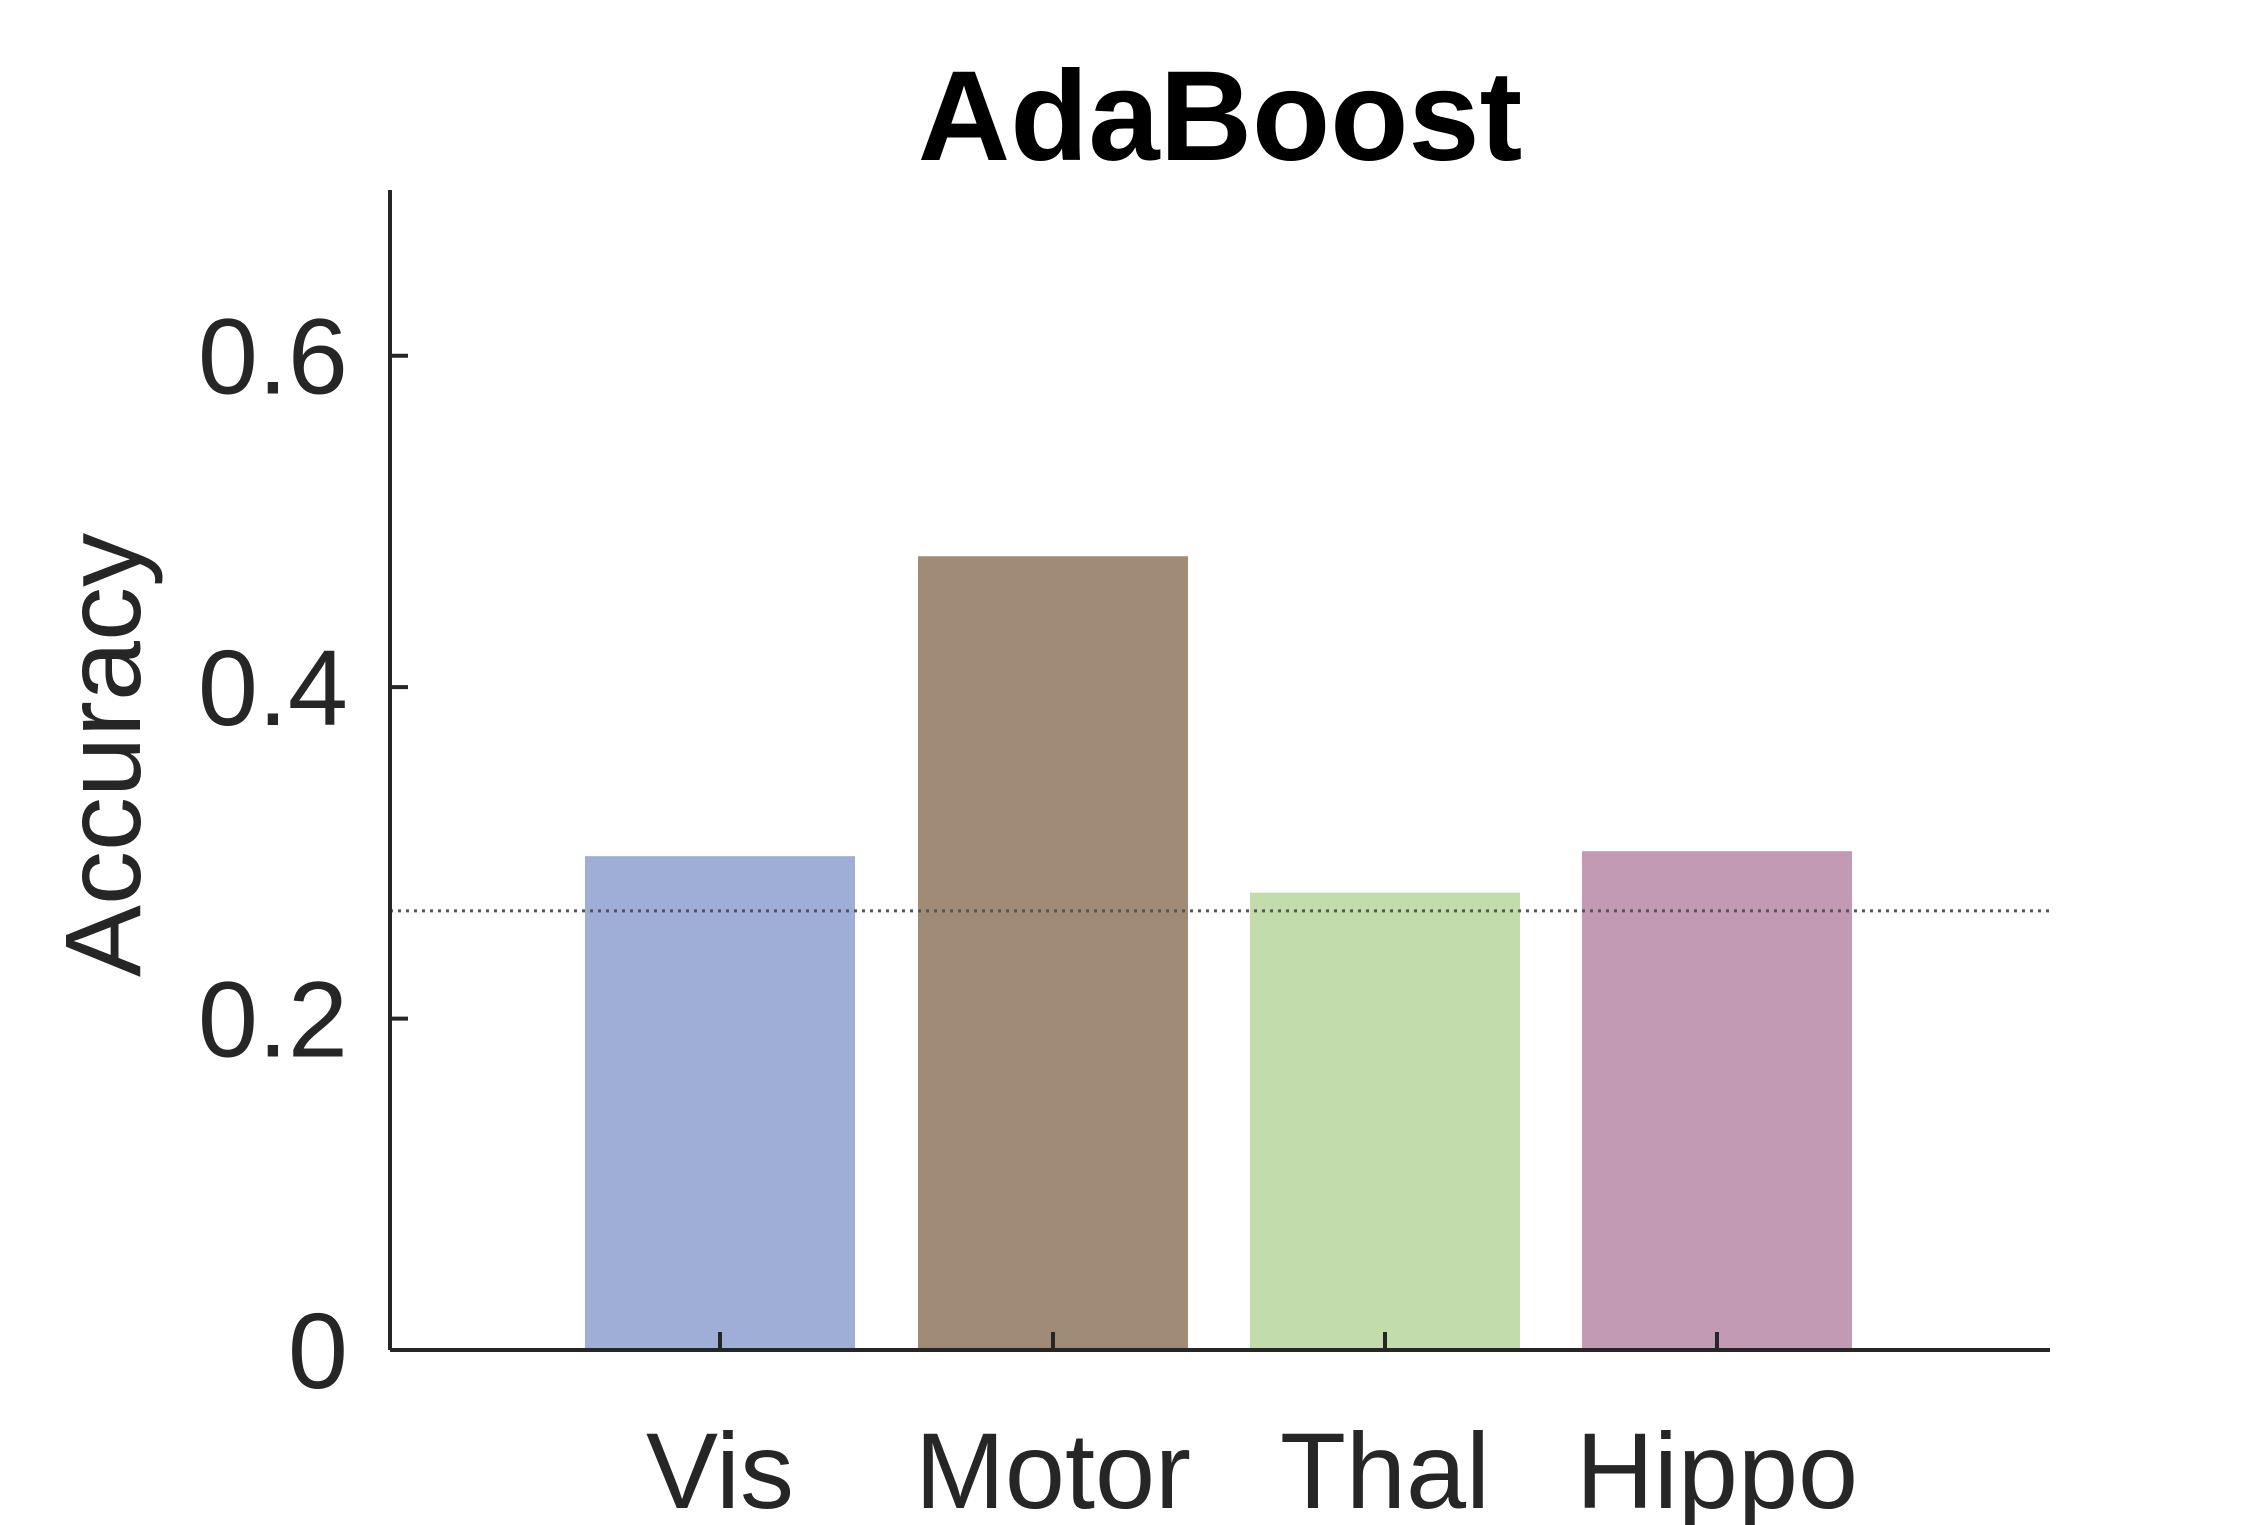  What do you see at coordinates (720, 1103) in the screenshot?
I see `bar-vis` at bounding box center [720, 1103].